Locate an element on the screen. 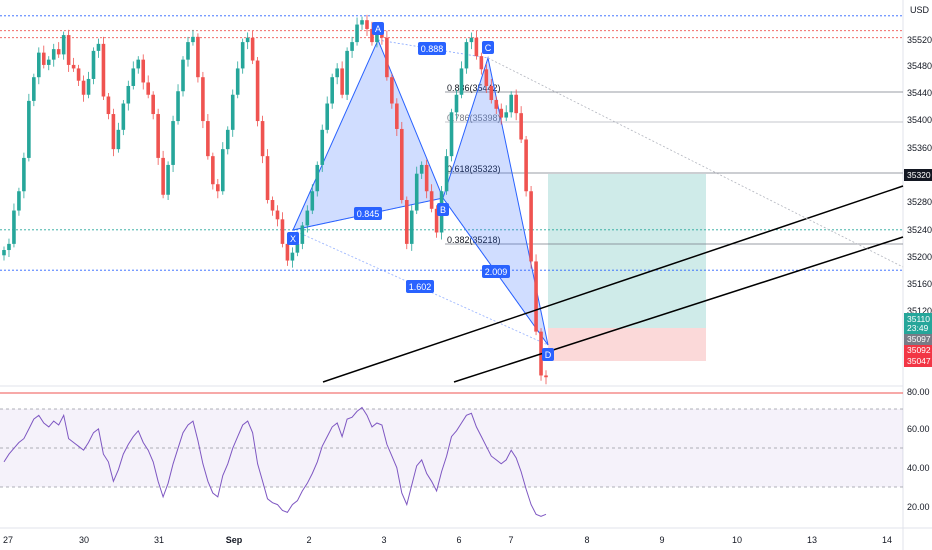 This screenshot has height=550, width=932. price-tag-gray: 35097 is located at coordinates (918, 339).